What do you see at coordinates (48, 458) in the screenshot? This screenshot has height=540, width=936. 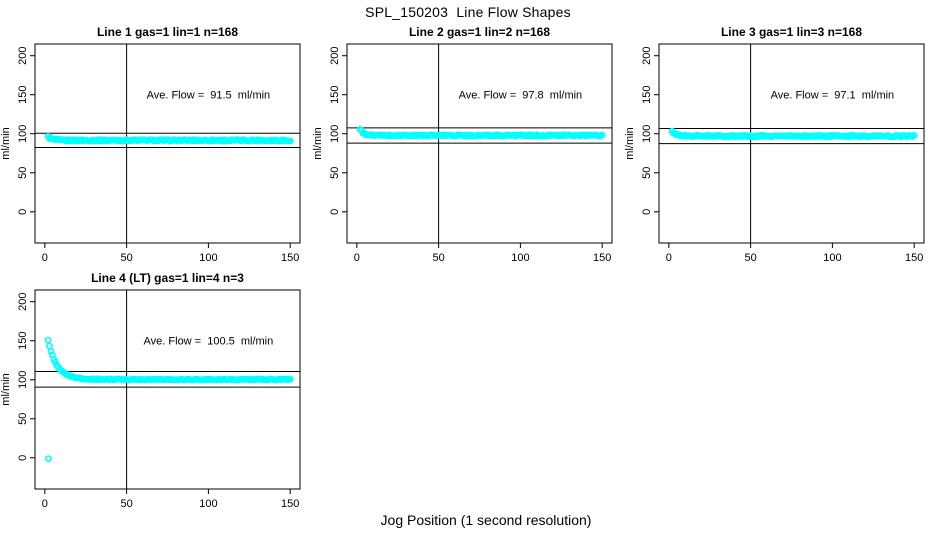 I see `outlier-point` at bounding box center [48, 458].